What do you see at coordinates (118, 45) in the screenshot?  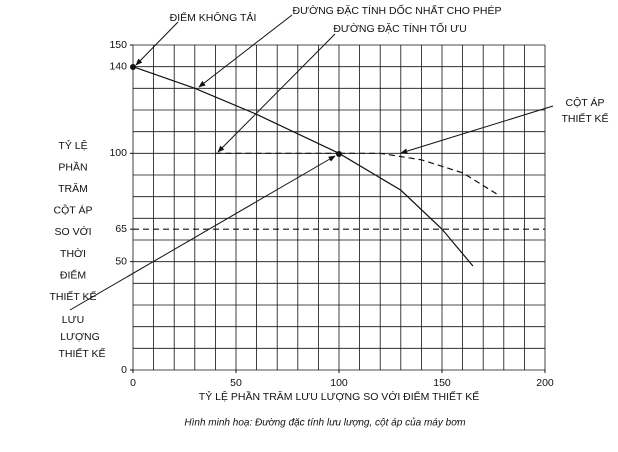 I see `y-tick-label: 150` at bounding box center [118, 45].